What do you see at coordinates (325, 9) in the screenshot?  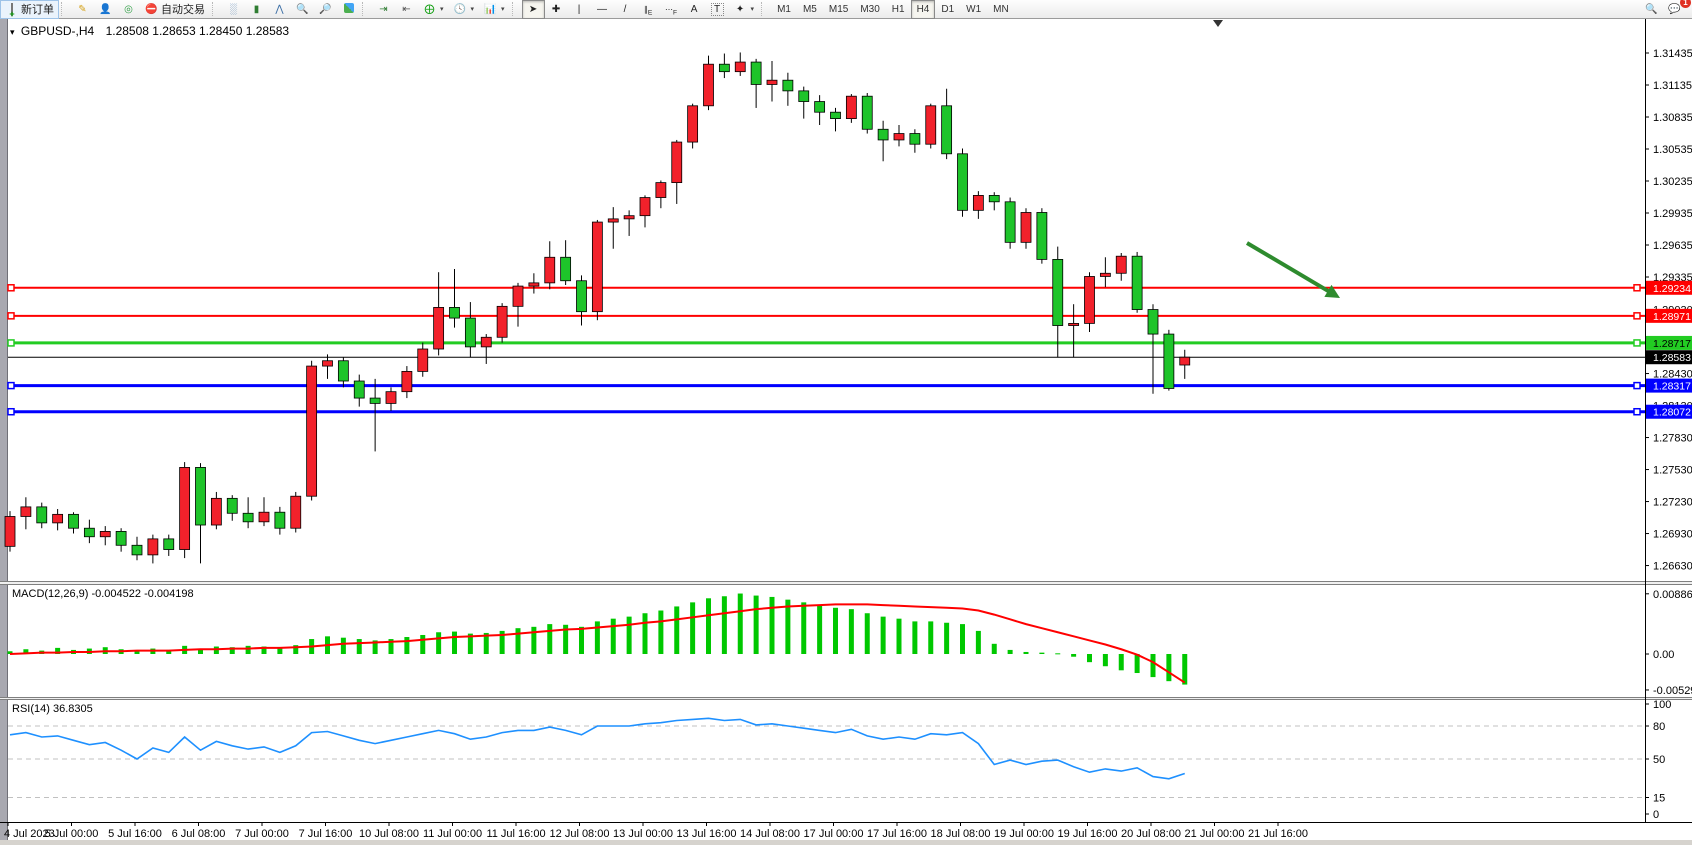 I see `zoom-out-button: 🔎` at bounding box center [325, 9].